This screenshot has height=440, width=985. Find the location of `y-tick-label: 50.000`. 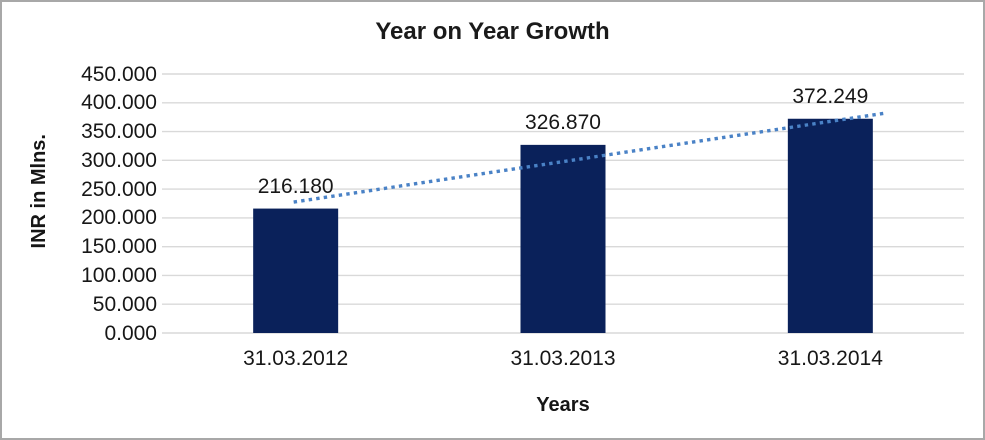

y-tick-label: 50.000 is located at coordinates (124, 304).